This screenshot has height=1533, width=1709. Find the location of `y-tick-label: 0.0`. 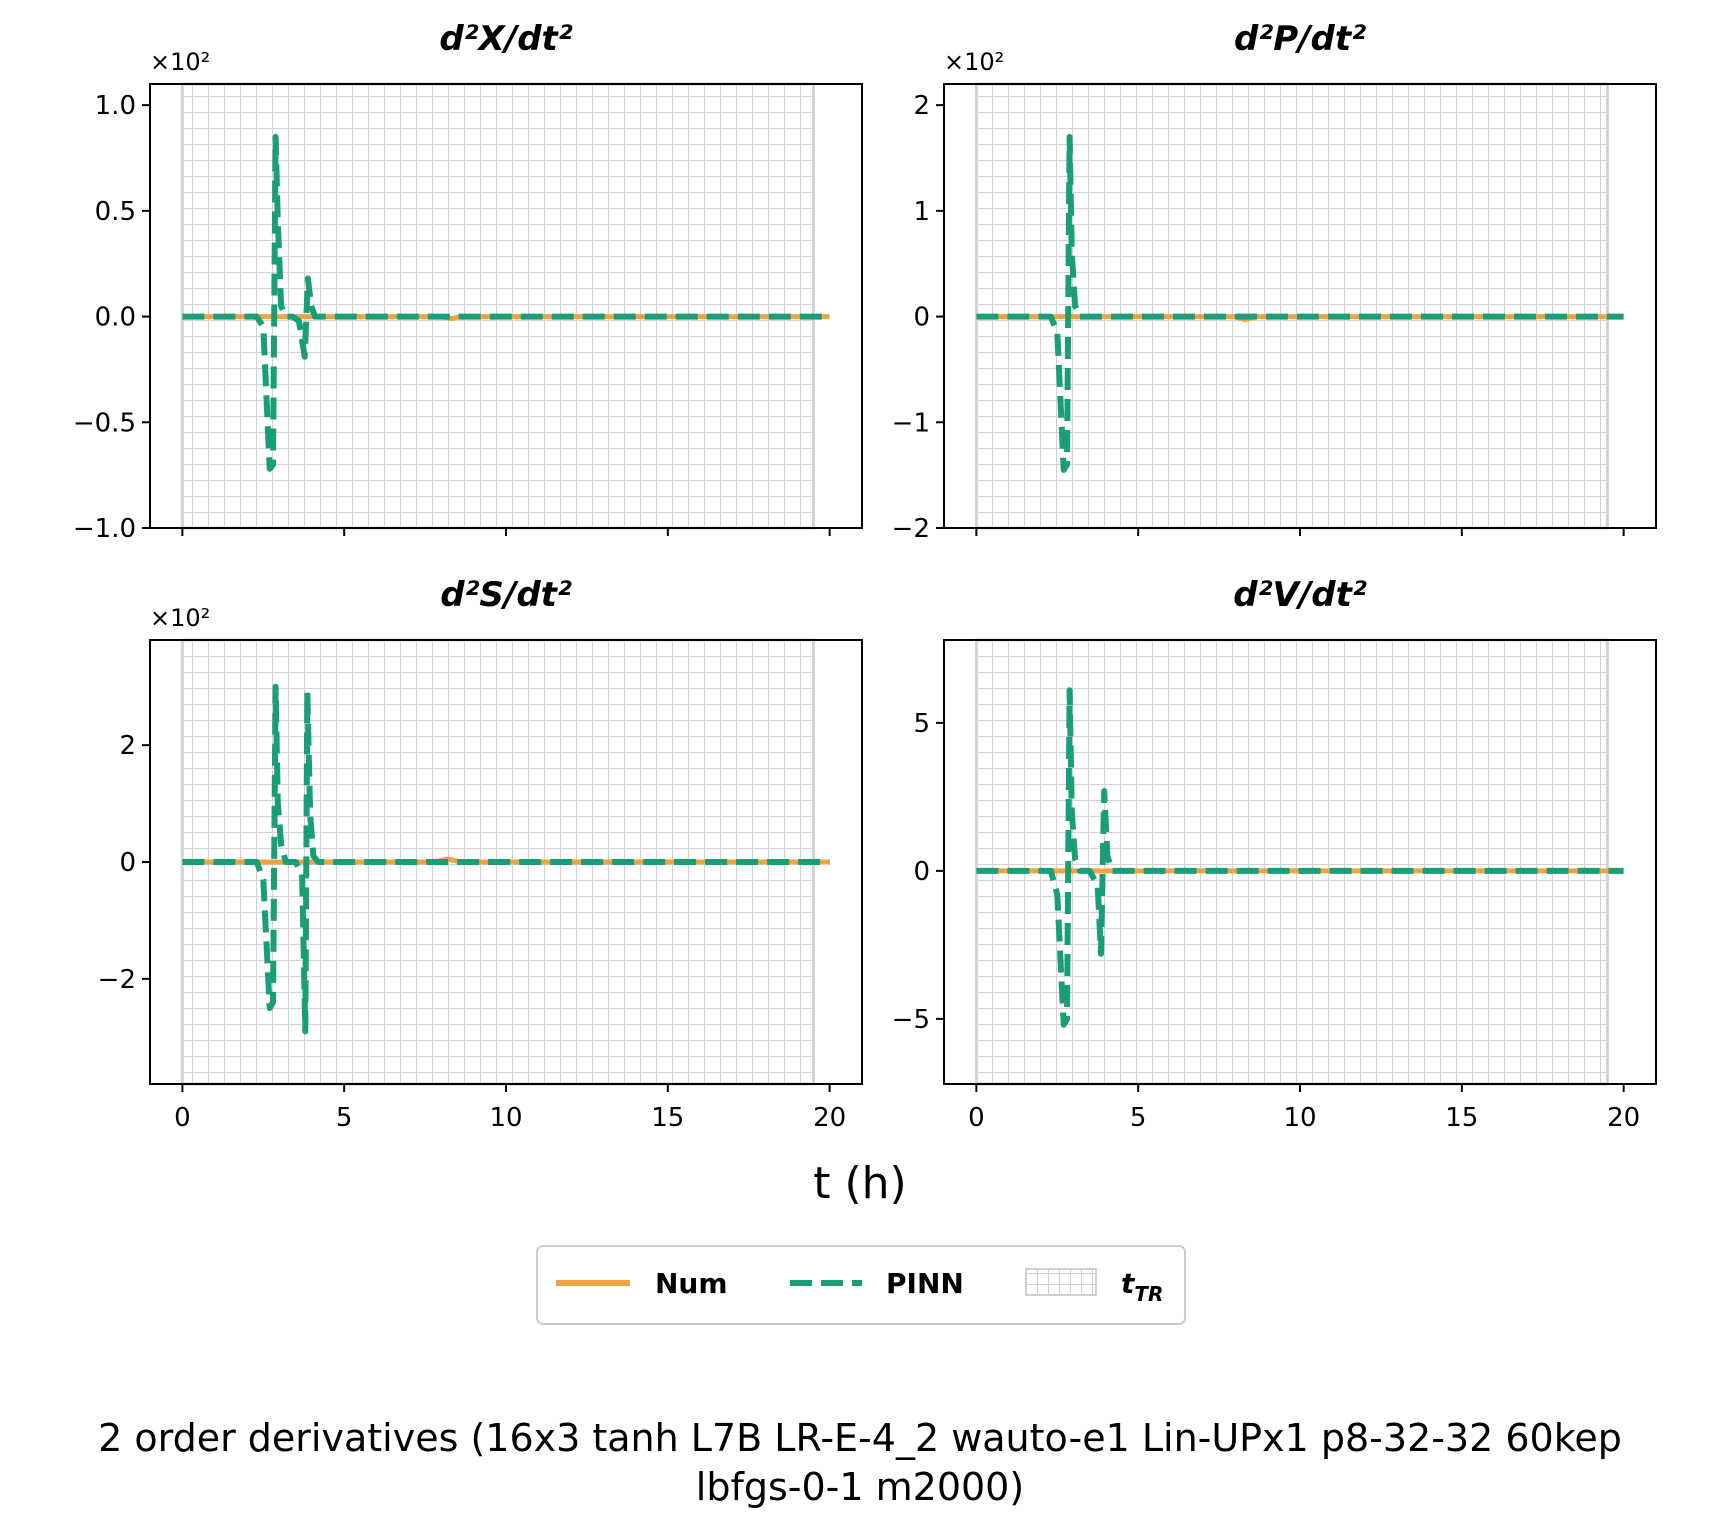

y-tick-label: 0.0 is located at coordinates (115, 318).